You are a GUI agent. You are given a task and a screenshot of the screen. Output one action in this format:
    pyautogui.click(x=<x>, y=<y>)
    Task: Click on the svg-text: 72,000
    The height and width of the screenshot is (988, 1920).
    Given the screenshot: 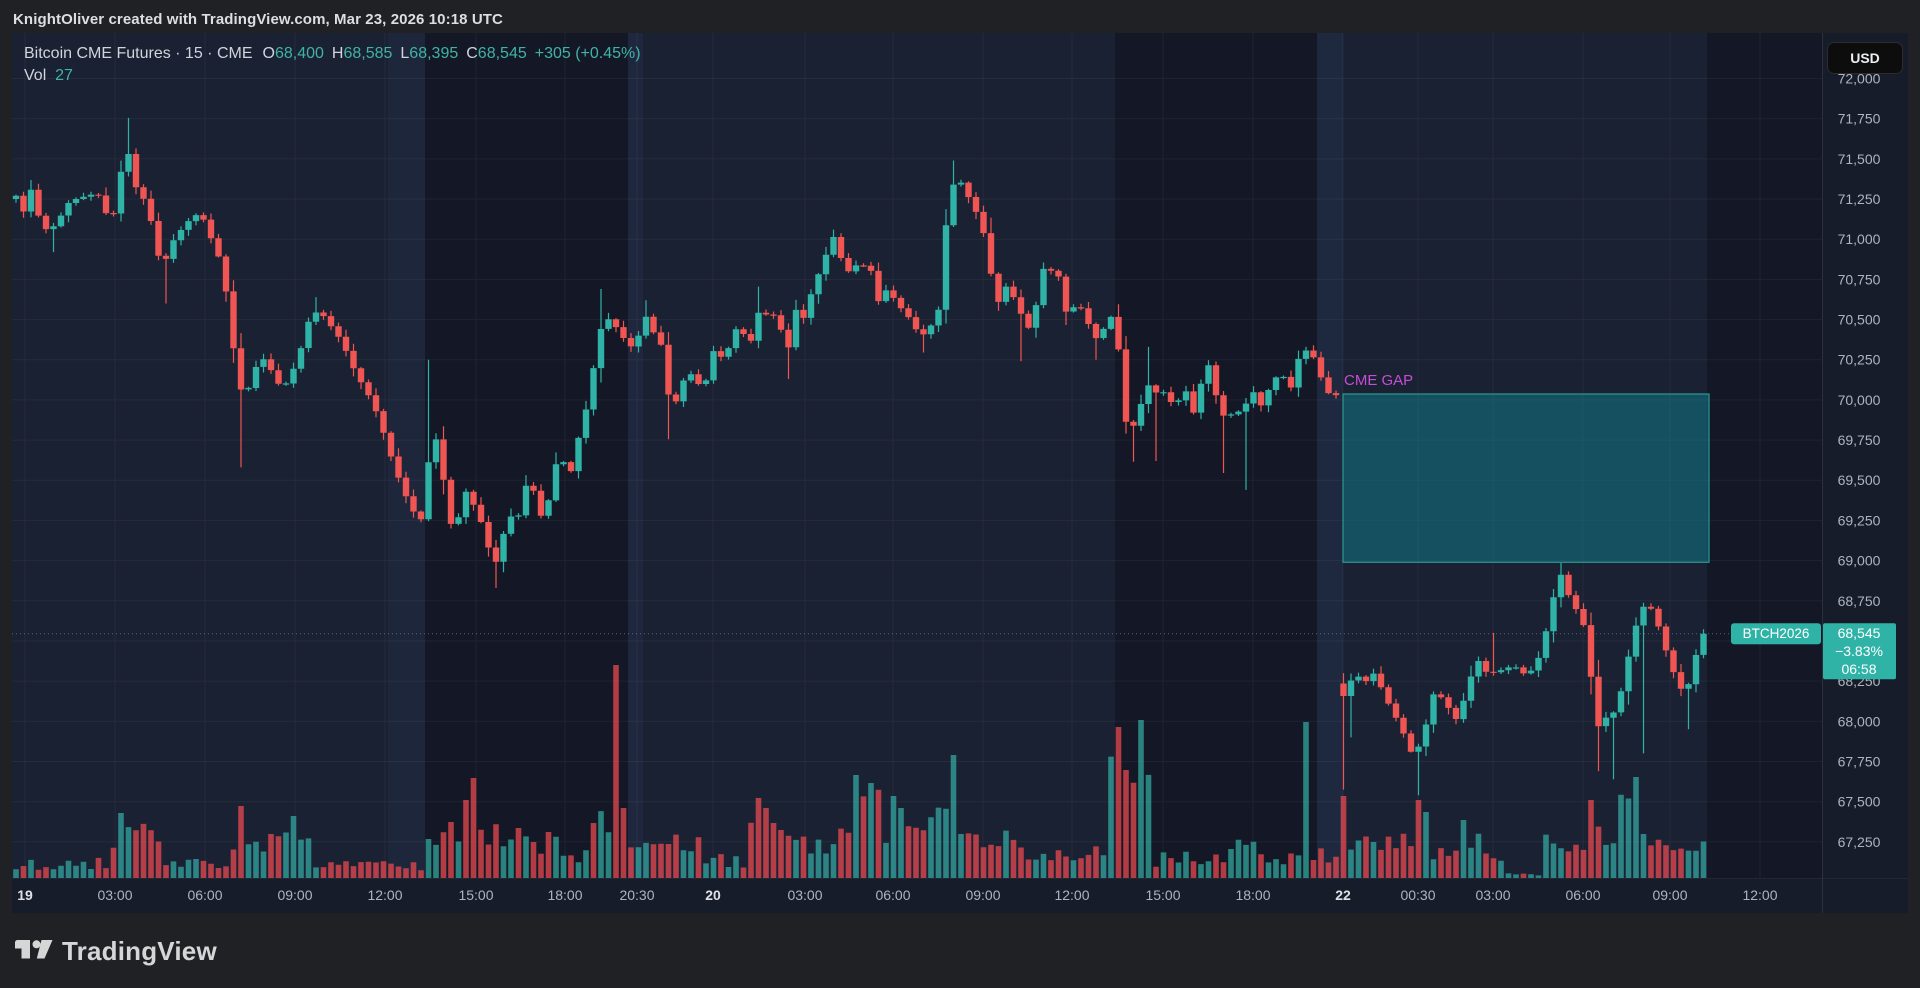 What is the action you would take?
    pyautogui.click(x=1859, y=79)
    